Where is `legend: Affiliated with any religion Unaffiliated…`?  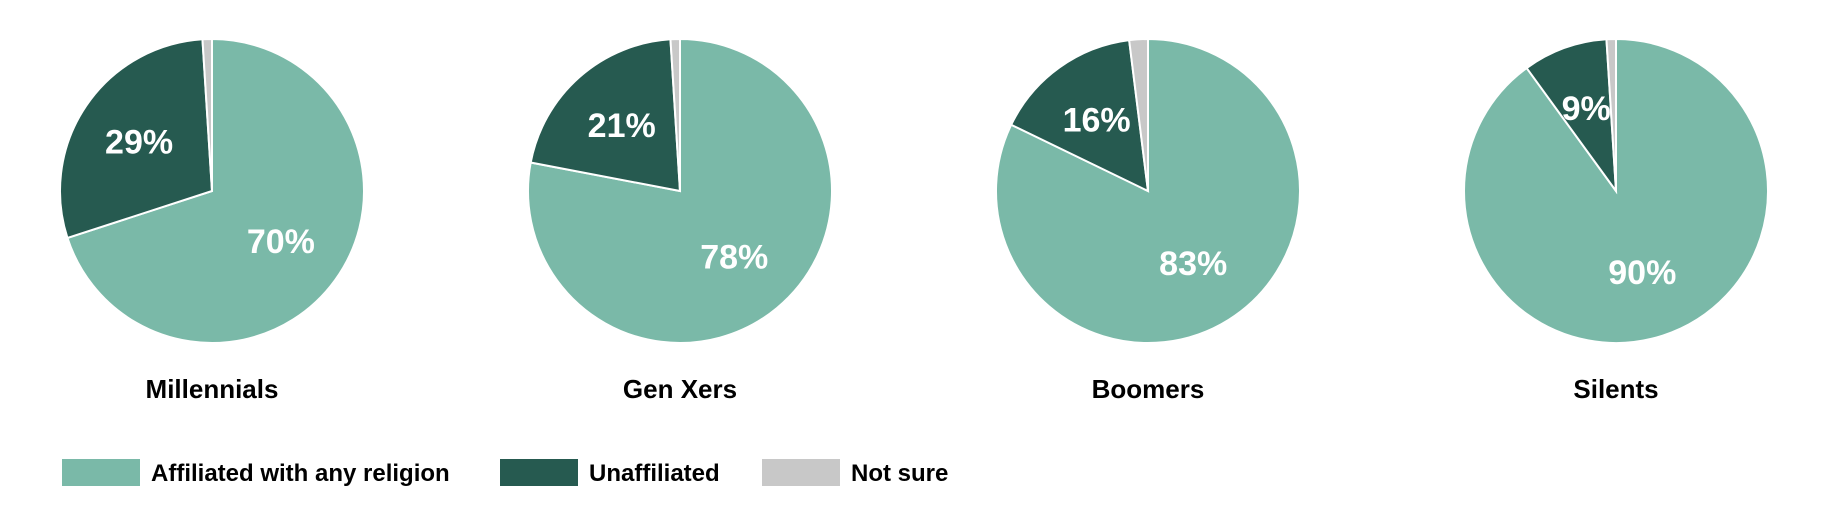
legend: Affiliated with any religion Unaffiliated… is located at coordinates (505, 473).